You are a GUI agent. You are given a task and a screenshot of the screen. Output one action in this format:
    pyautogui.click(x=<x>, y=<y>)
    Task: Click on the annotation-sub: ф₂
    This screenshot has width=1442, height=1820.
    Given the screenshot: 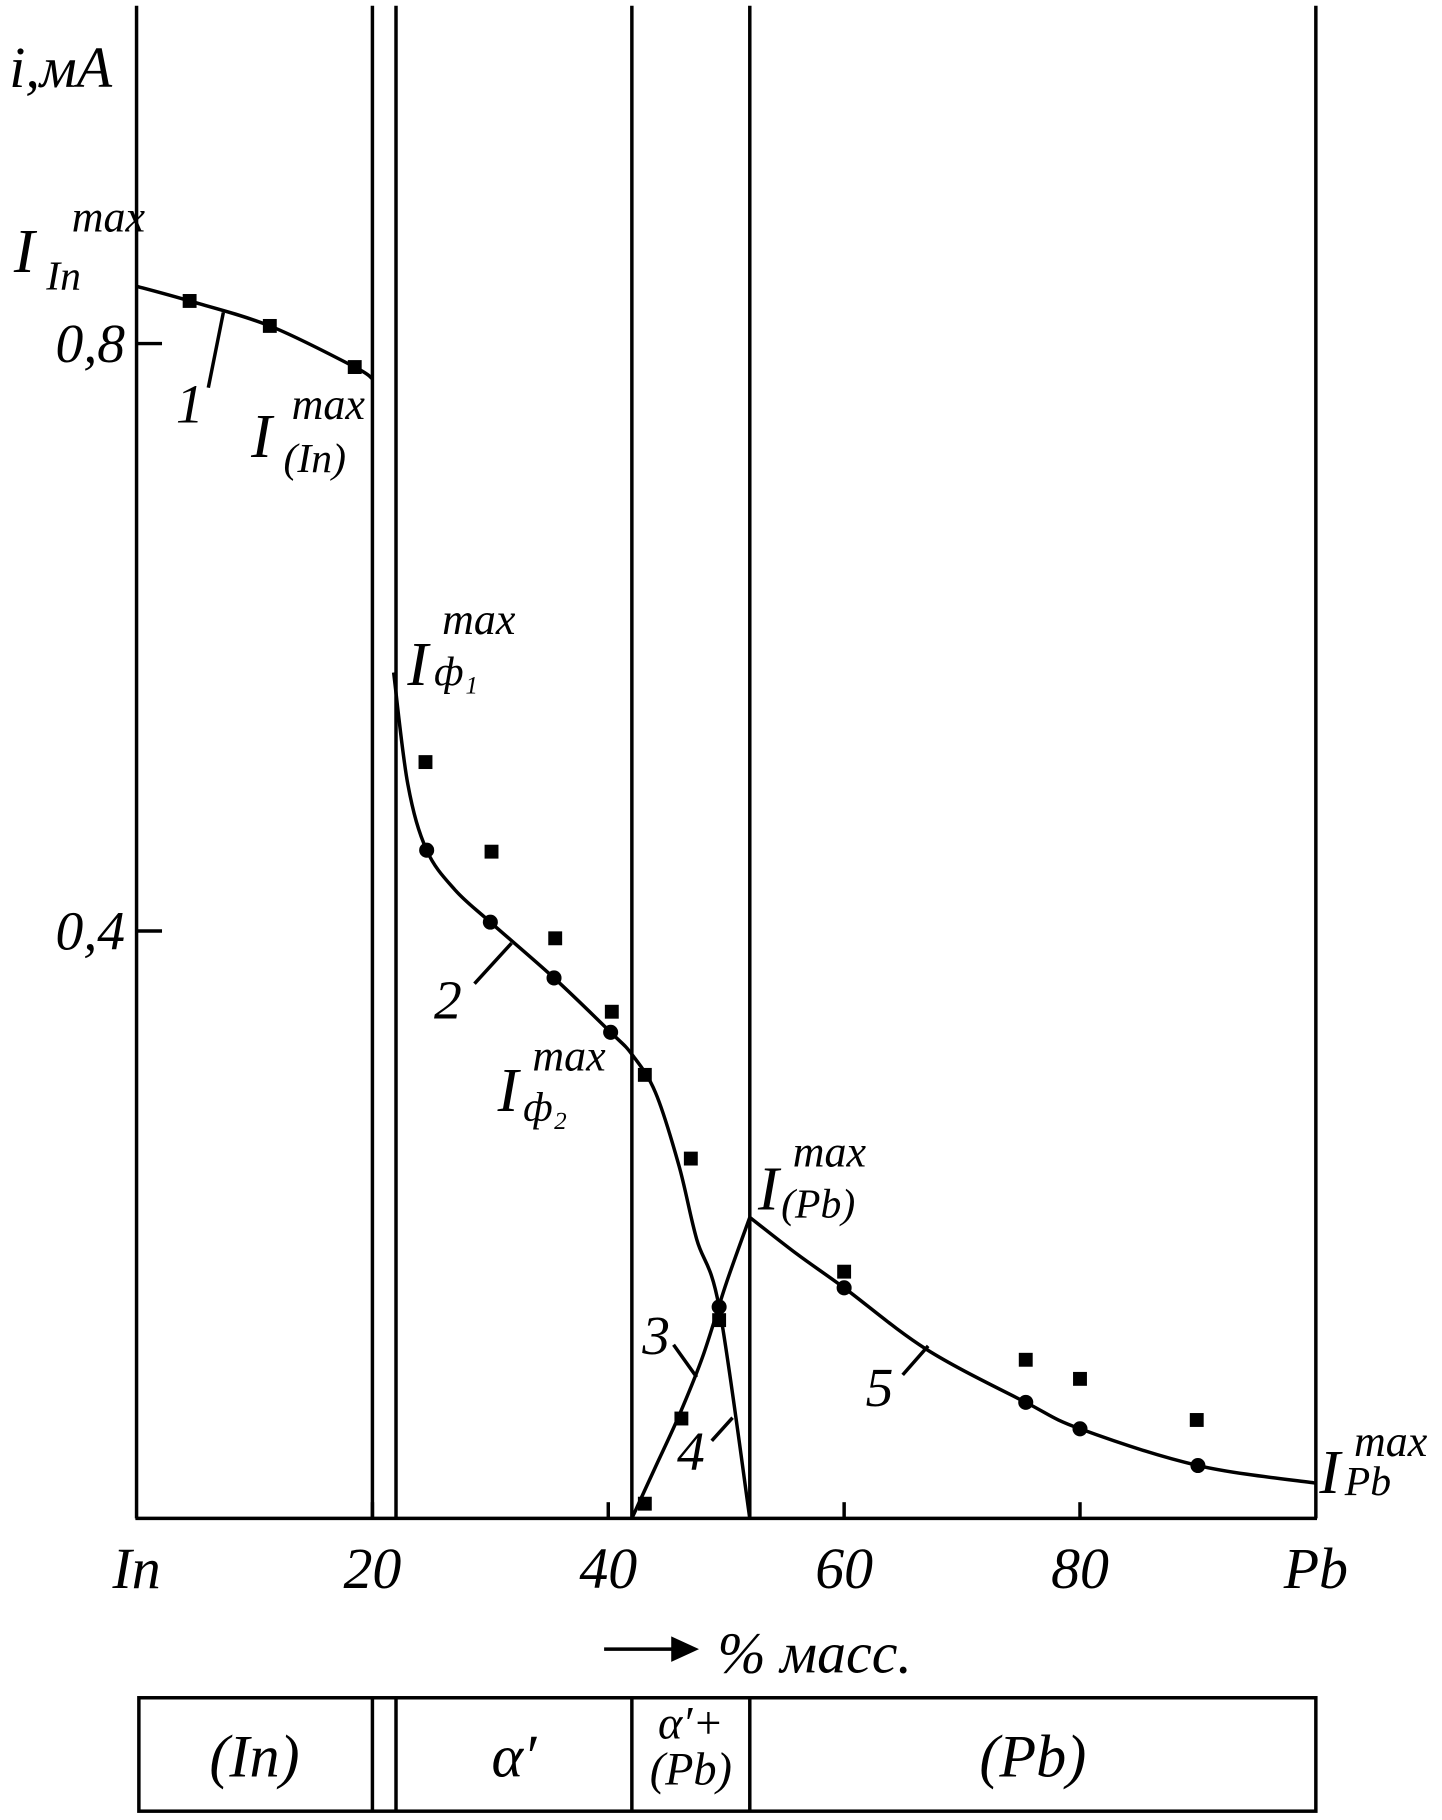 What is the action you would take?
    pyautogui.click(x=545, y=1107)
    